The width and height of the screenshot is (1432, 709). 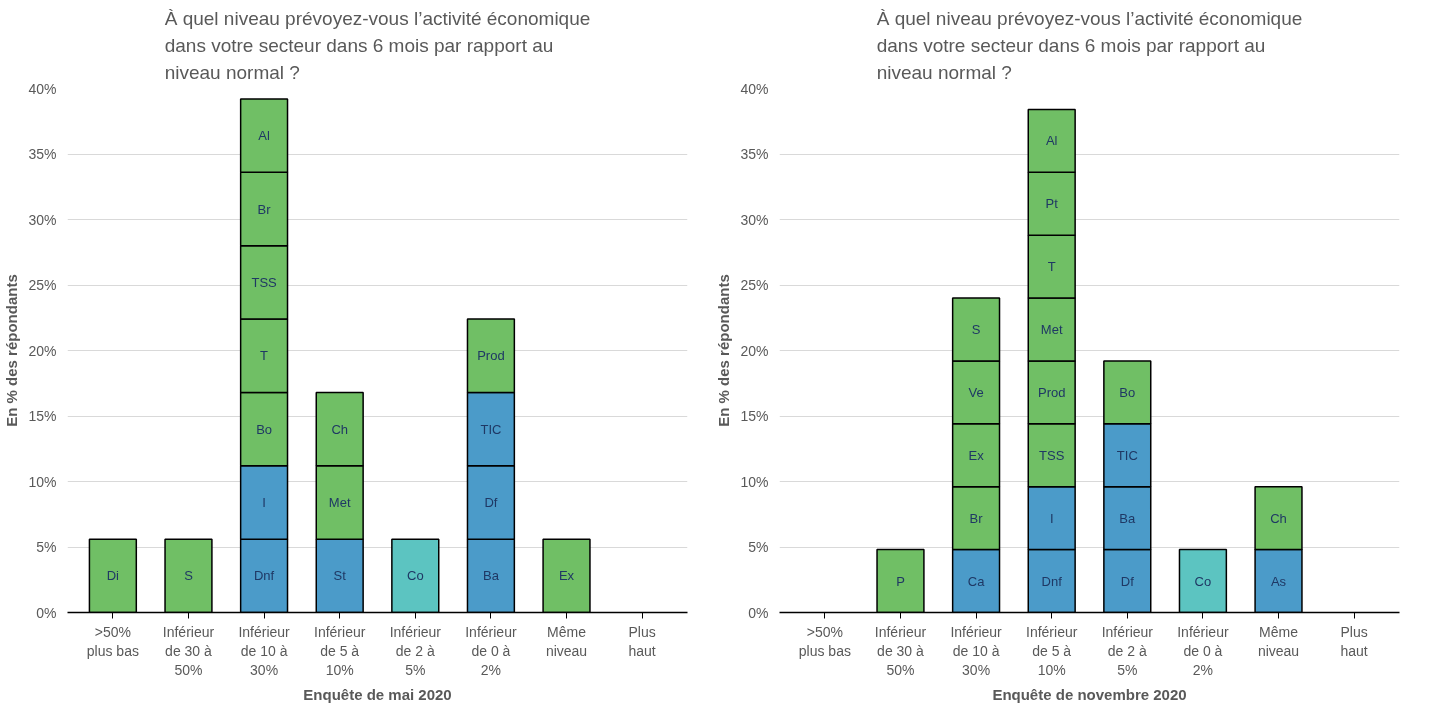 I want to click on data-label: Di, so click(x=113, y=576).